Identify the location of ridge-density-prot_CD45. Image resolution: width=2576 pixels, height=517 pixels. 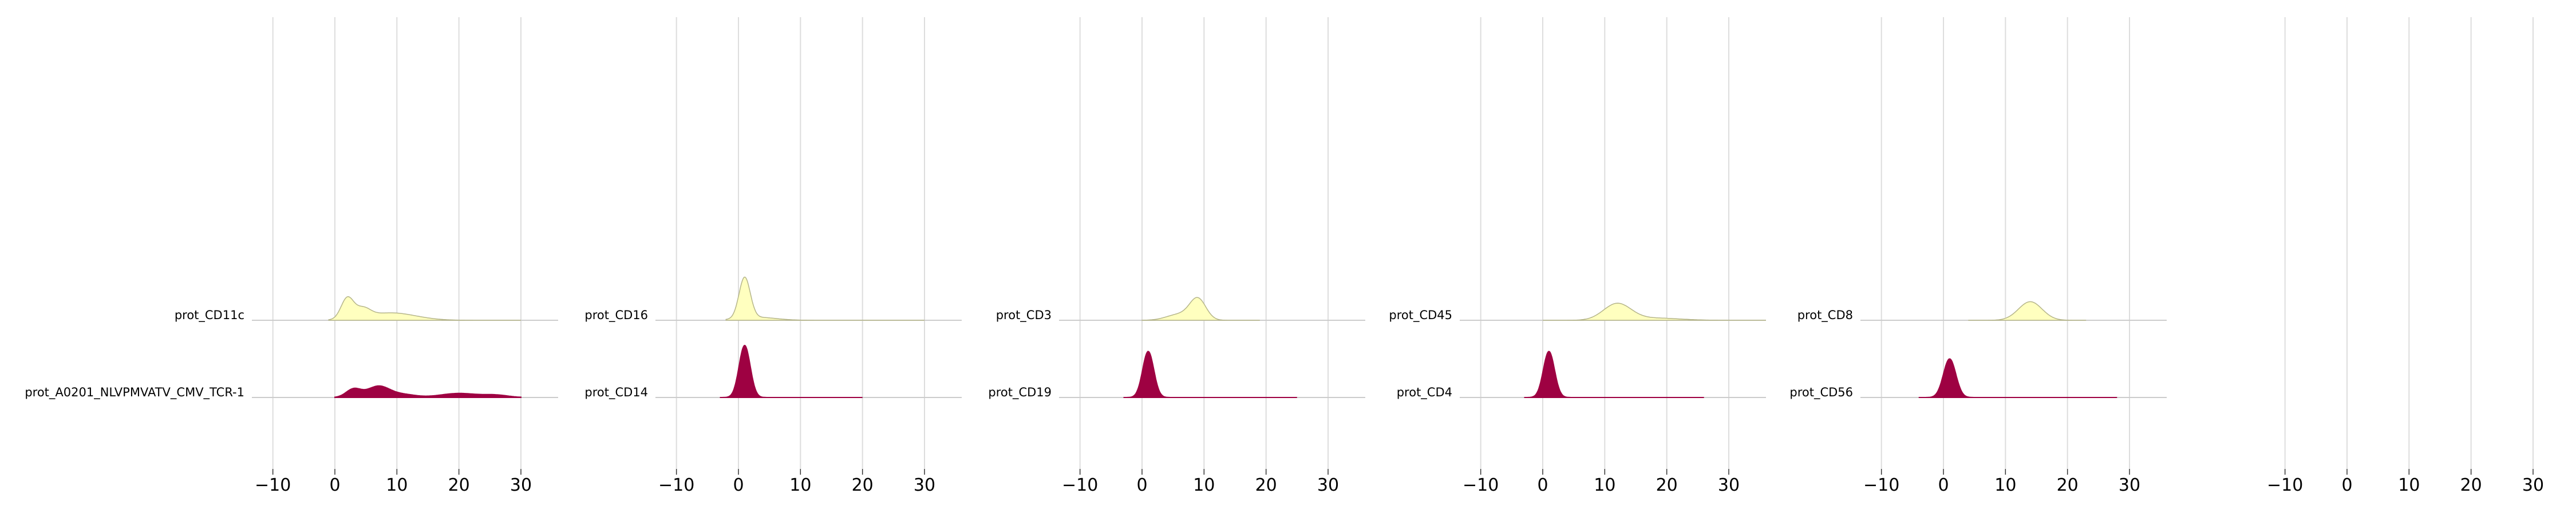
(1654, 312).